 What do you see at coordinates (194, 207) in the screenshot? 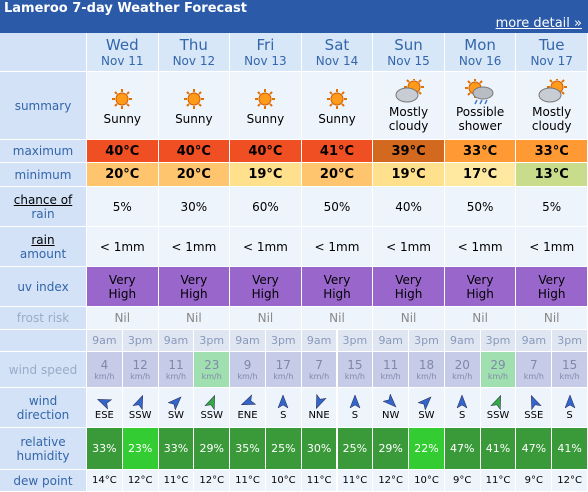
I see `rain-chance: 30%` at bounding box center [194, 207].